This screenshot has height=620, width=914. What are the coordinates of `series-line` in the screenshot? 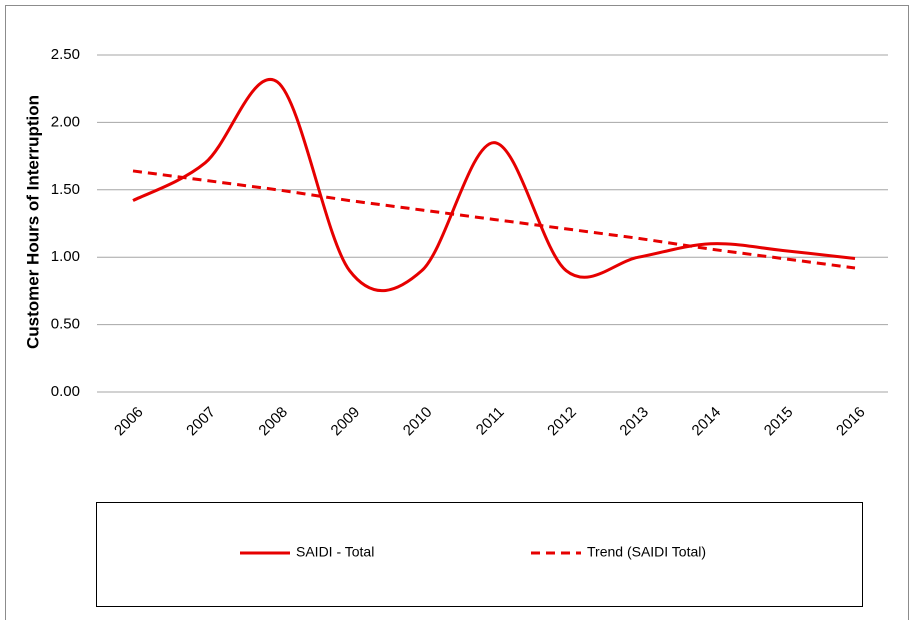 It's located at (494, 219).